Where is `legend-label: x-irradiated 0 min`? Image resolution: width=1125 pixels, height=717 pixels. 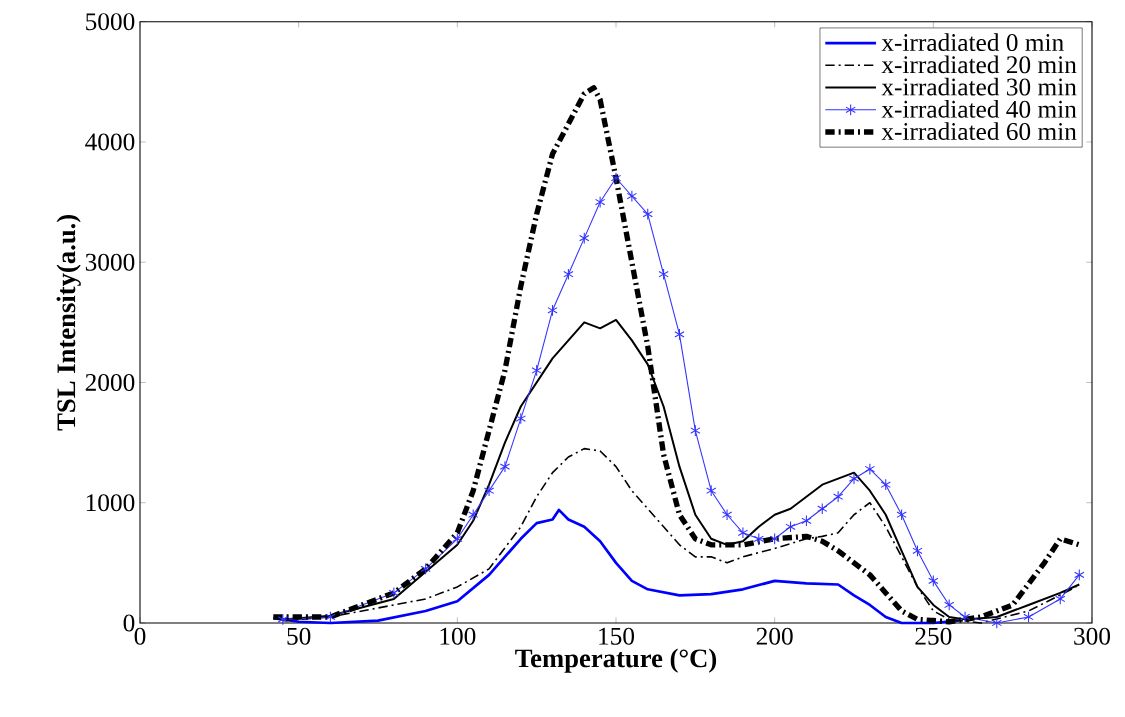 legend-label: x-irradiated 0 min is located at coordinates (972, 42).